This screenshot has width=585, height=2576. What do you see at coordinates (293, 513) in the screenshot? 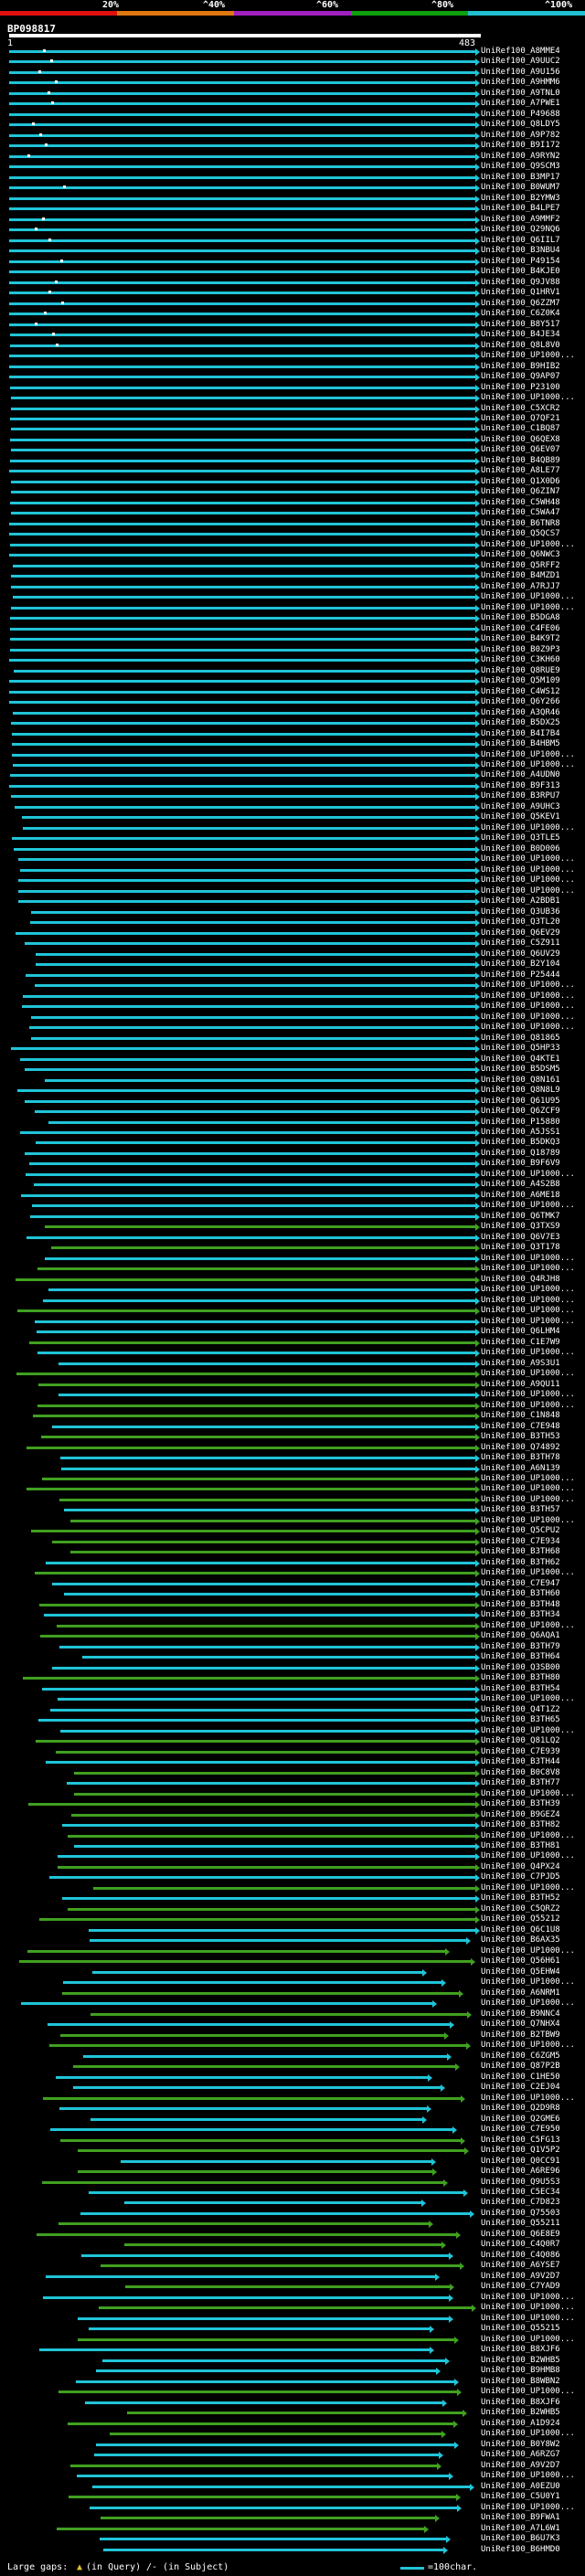
I see `hit-row: UniRef100_C5WA47` at bounding box center [293, 513].